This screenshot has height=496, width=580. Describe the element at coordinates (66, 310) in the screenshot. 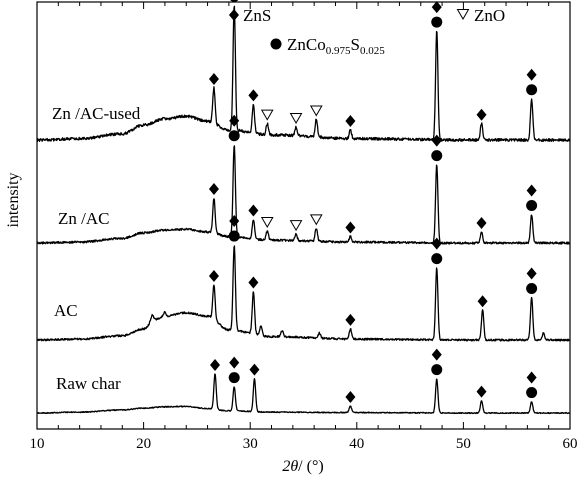

I see `series-label: AC` at that location.